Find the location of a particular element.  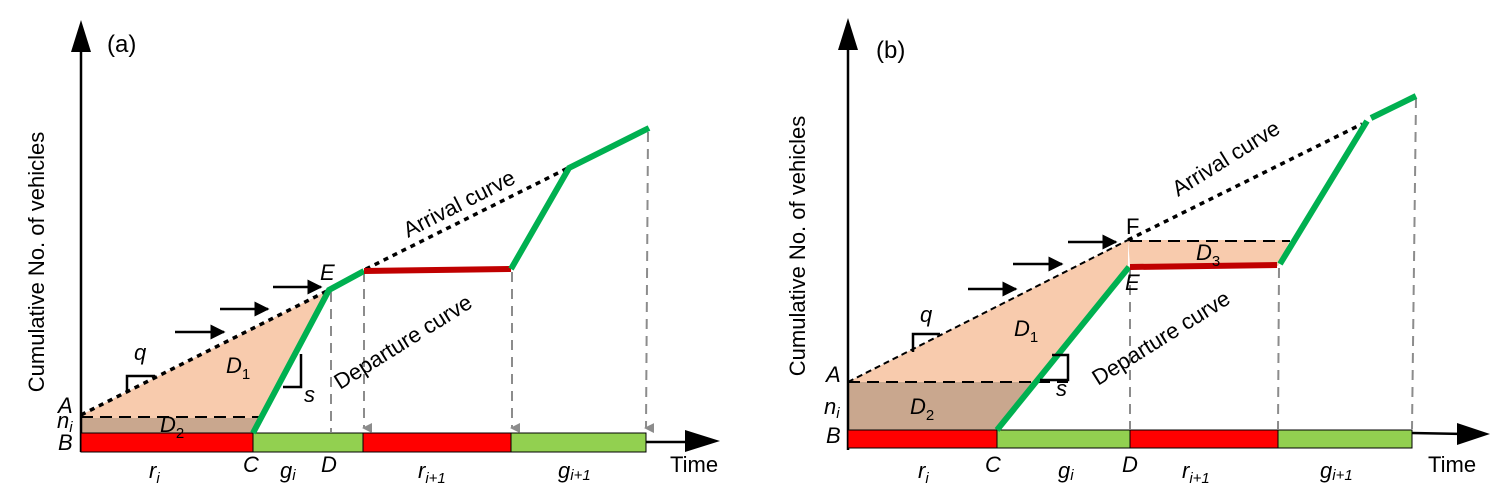

panel-title: (a) is located at coordinates (121, 44).